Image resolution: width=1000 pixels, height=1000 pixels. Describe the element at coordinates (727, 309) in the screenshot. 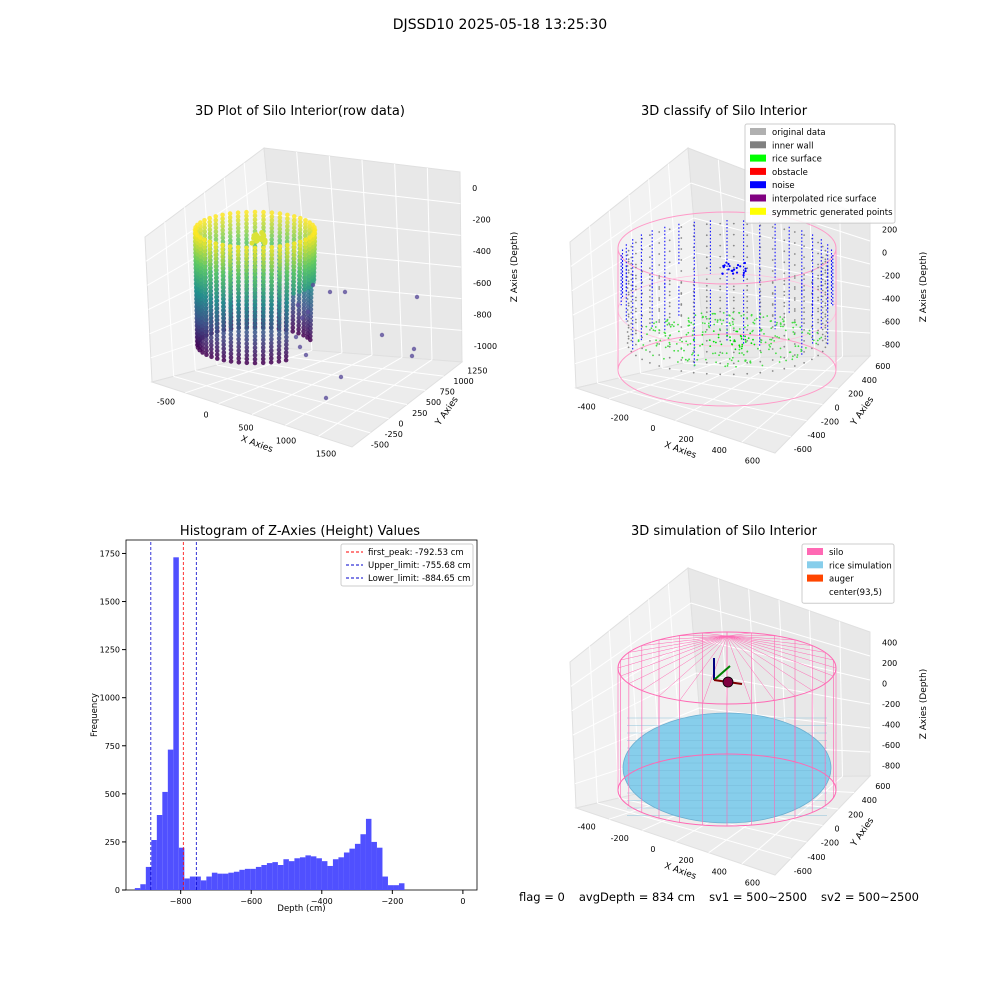

I see `classify-point-cloud` at that location.